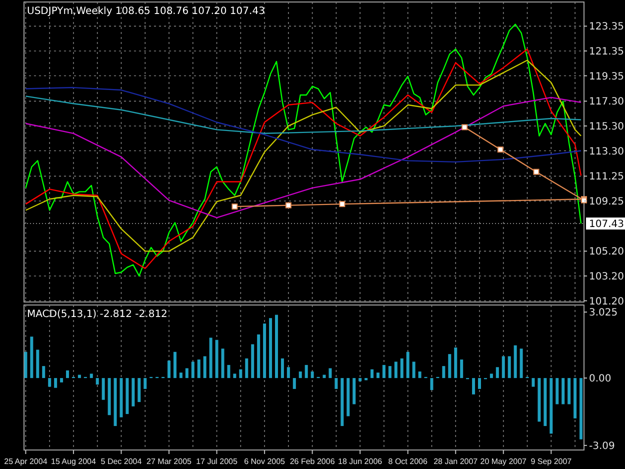 Image resolution: width=625 pixels, height=469 pixels. Describe the element at coordinates (606, 302) in the screenshot. I see `y-tick-label: 101.20` at that location.